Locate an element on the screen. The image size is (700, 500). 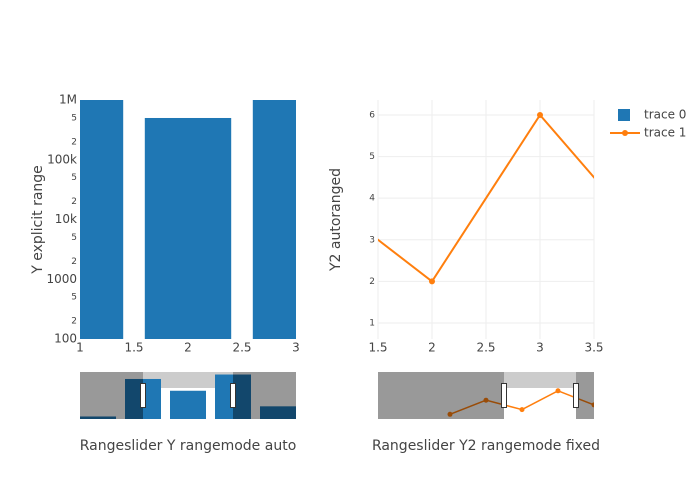
y-axis-title: Y explicit range is located at coordinates (38, 220).